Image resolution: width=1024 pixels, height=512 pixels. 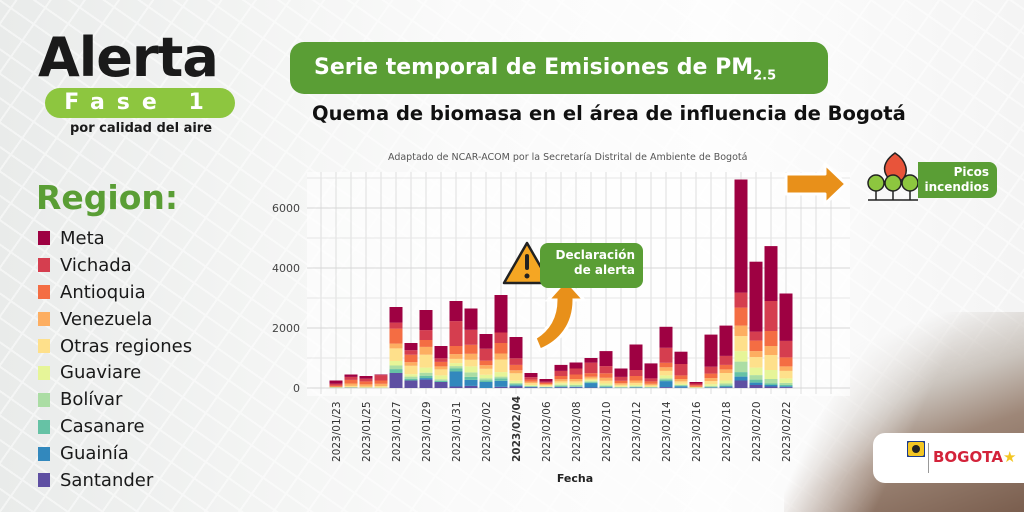 I want to click on arrow-right-icon, so click(x=816, y=184).